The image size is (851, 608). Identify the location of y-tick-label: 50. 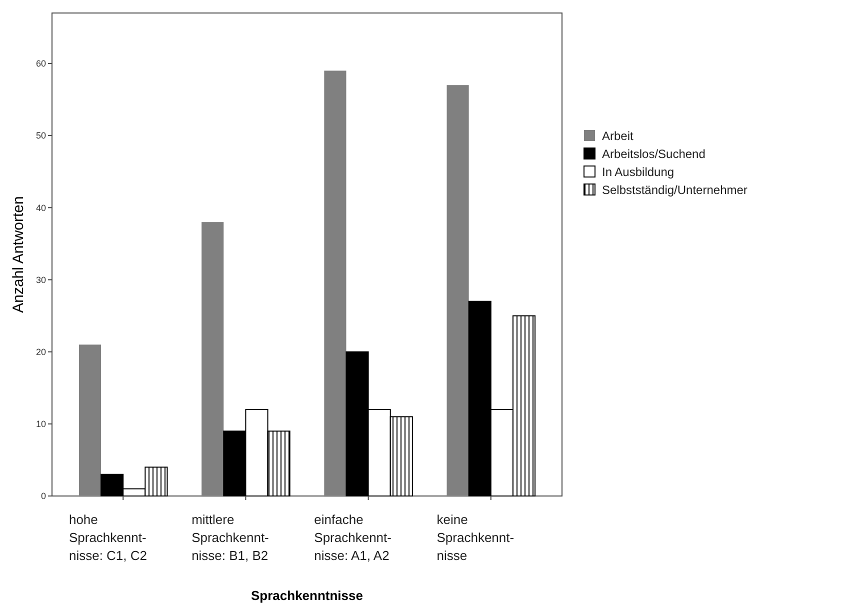
(41, 135).